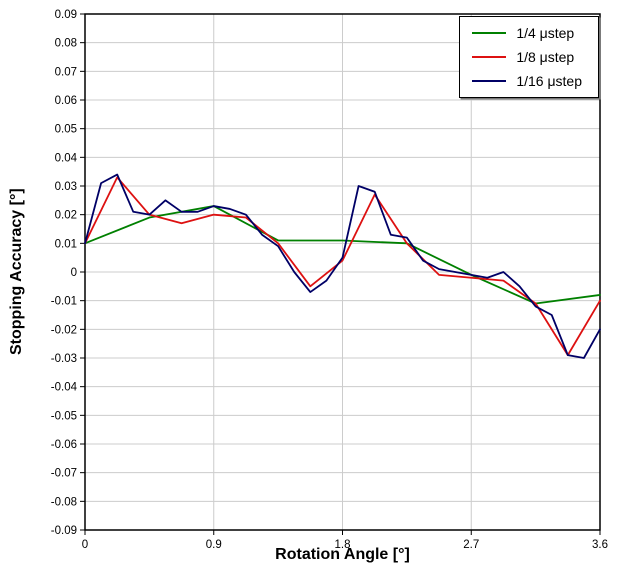 This screenshot has width=620, height=580. I want to click on svg-text: -0.07, so click(64, 474).